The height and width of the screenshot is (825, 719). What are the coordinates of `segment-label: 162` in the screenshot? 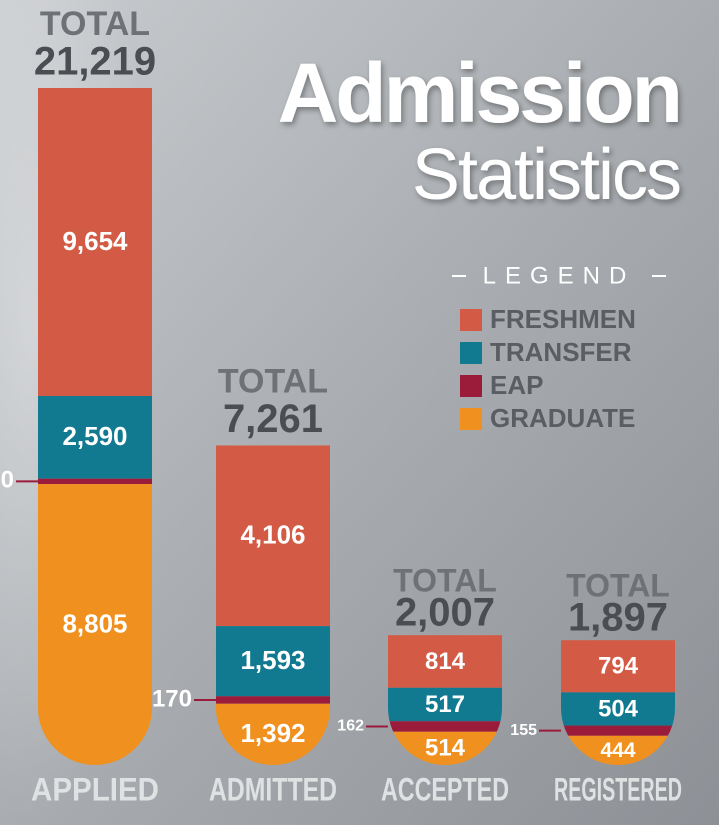 It's located at (350, 726).